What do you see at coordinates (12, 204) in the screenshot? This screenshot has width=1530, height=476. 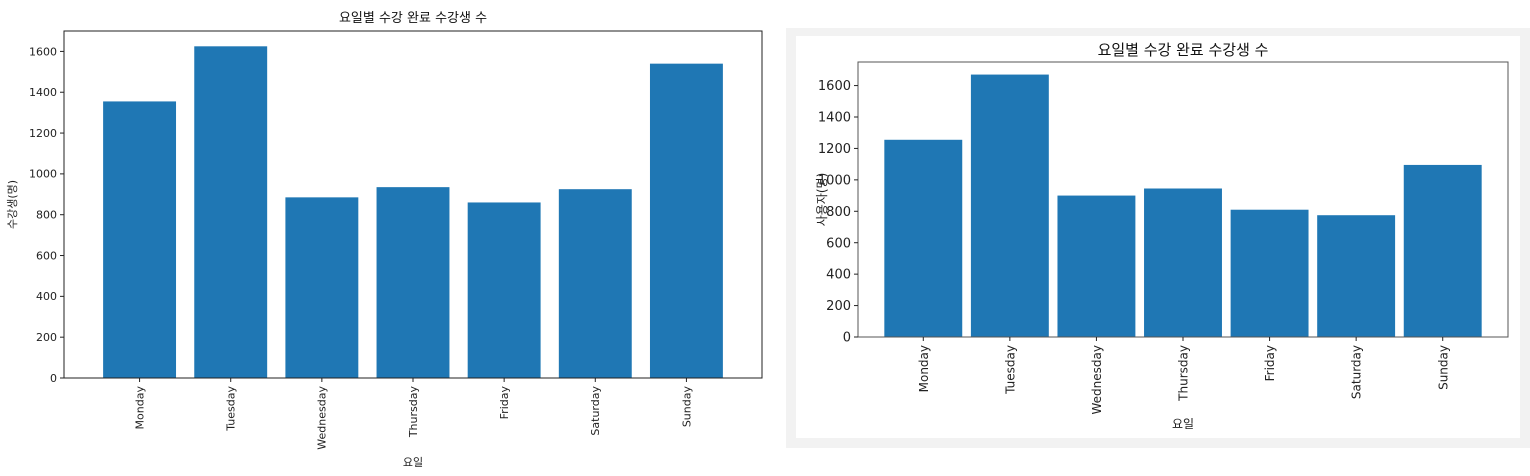 I see `y-axis-label: 수강생(명)` at bounding box center [12, 204].